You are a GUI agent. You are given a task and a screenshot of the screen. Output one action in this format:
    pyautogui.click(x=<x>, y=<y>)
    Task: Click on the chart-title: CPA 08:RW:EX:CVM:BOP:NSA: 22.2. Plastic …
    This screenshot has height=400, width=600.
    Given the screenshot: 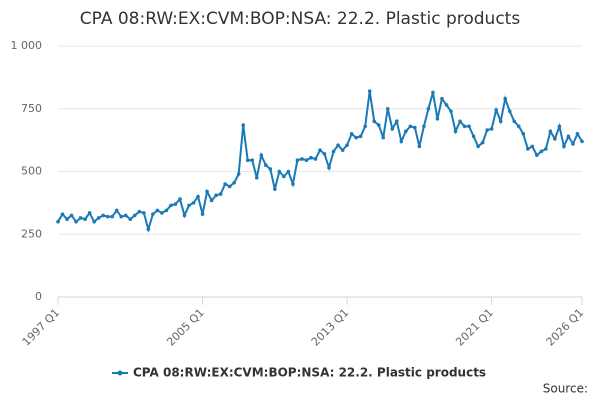 What is the action you would take?
    pyautogui.click(x=300, y=19)
    